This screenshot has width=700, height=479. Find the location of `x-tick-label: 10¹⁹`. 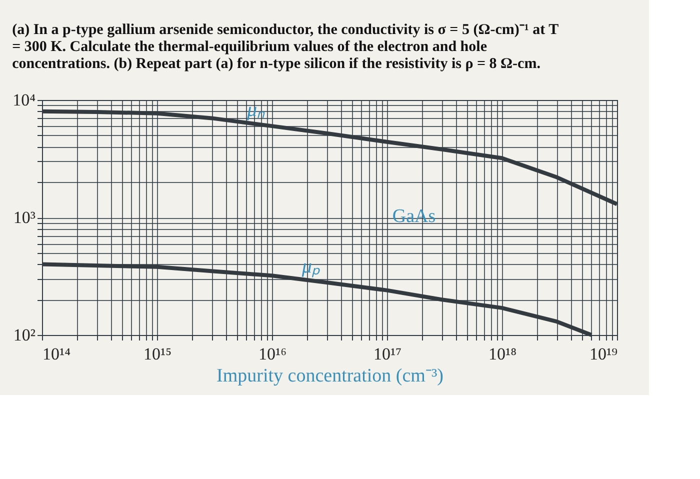

x-tick-label: 10¹⁹ is located at coordinates (603, 354).